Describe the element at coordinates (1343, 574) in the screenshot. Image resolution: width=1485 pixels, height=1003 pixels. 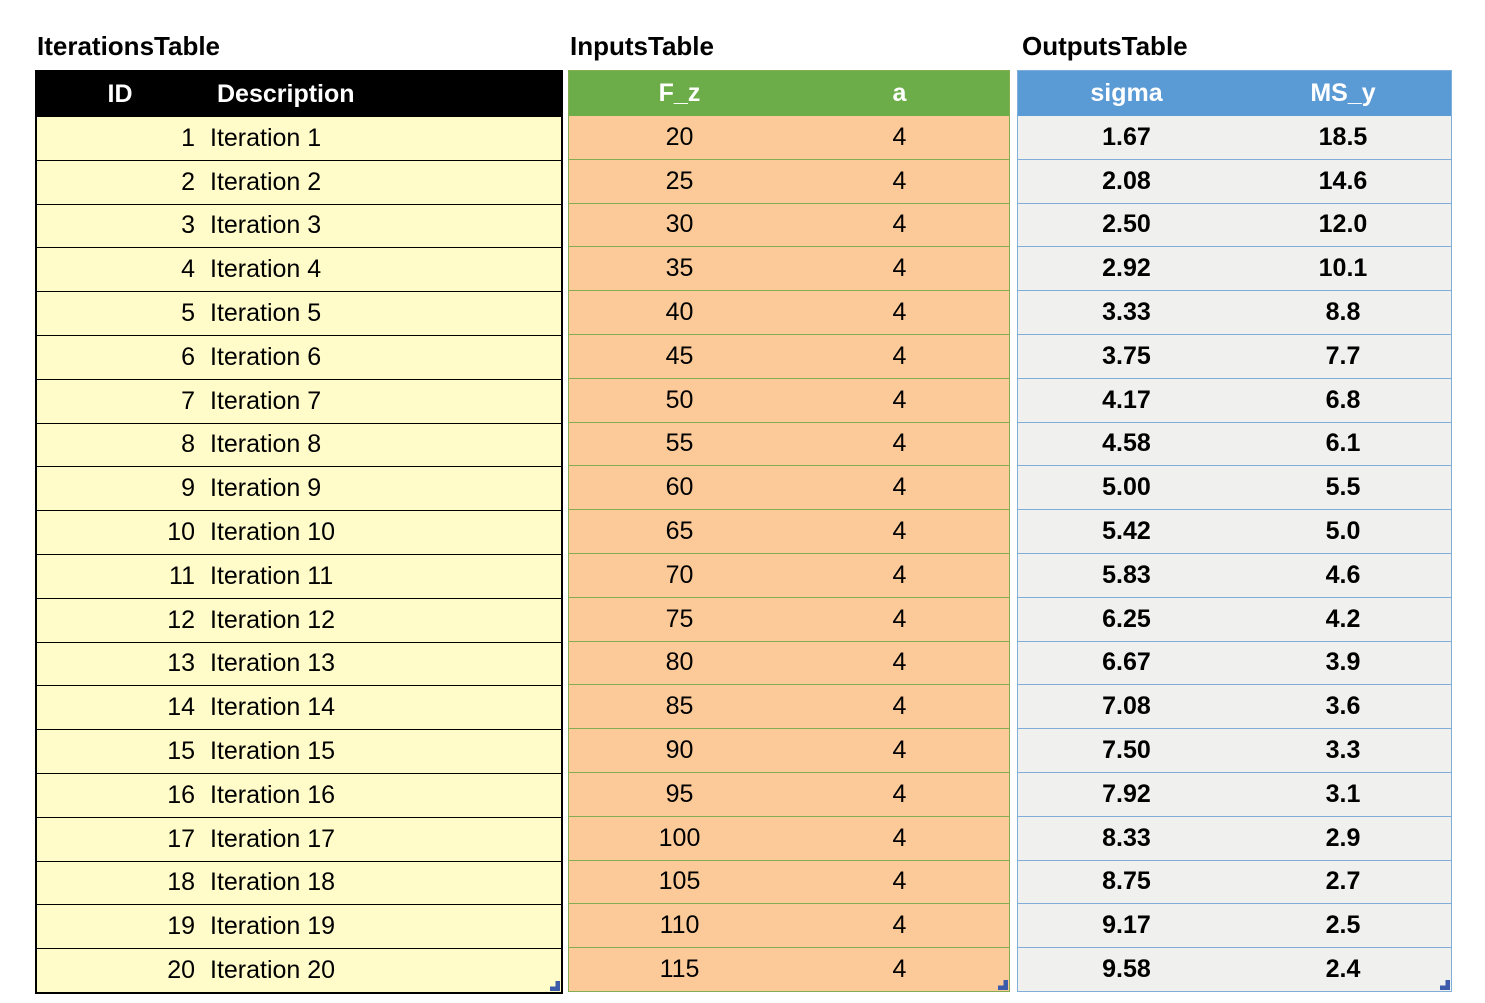
I see `outputs-cell: 4.6` at that location.